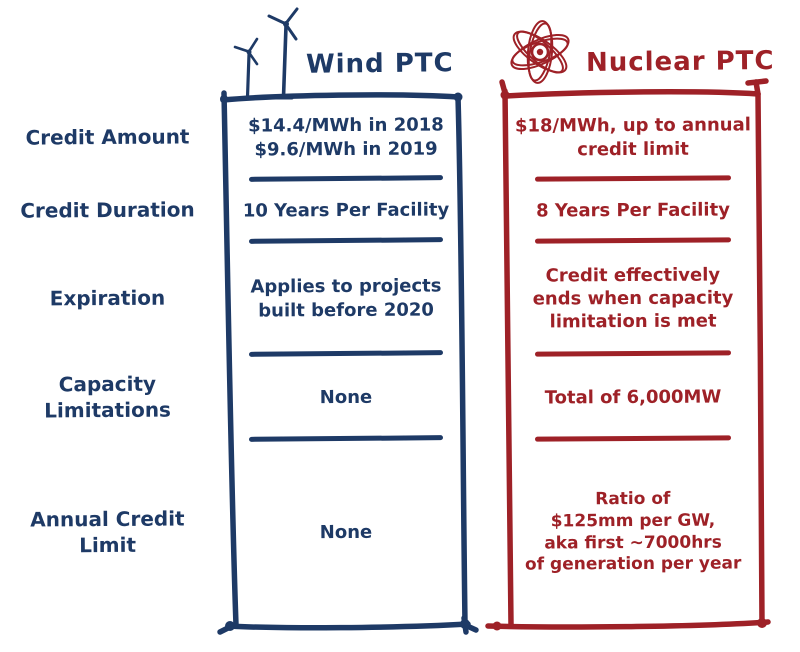 This screenshot has height=652, width=800. Describe the element at coordinates (633, 397) in the screenshot. I see `nuclear-capacity-limitations: Total of 6,000MW` at that location.